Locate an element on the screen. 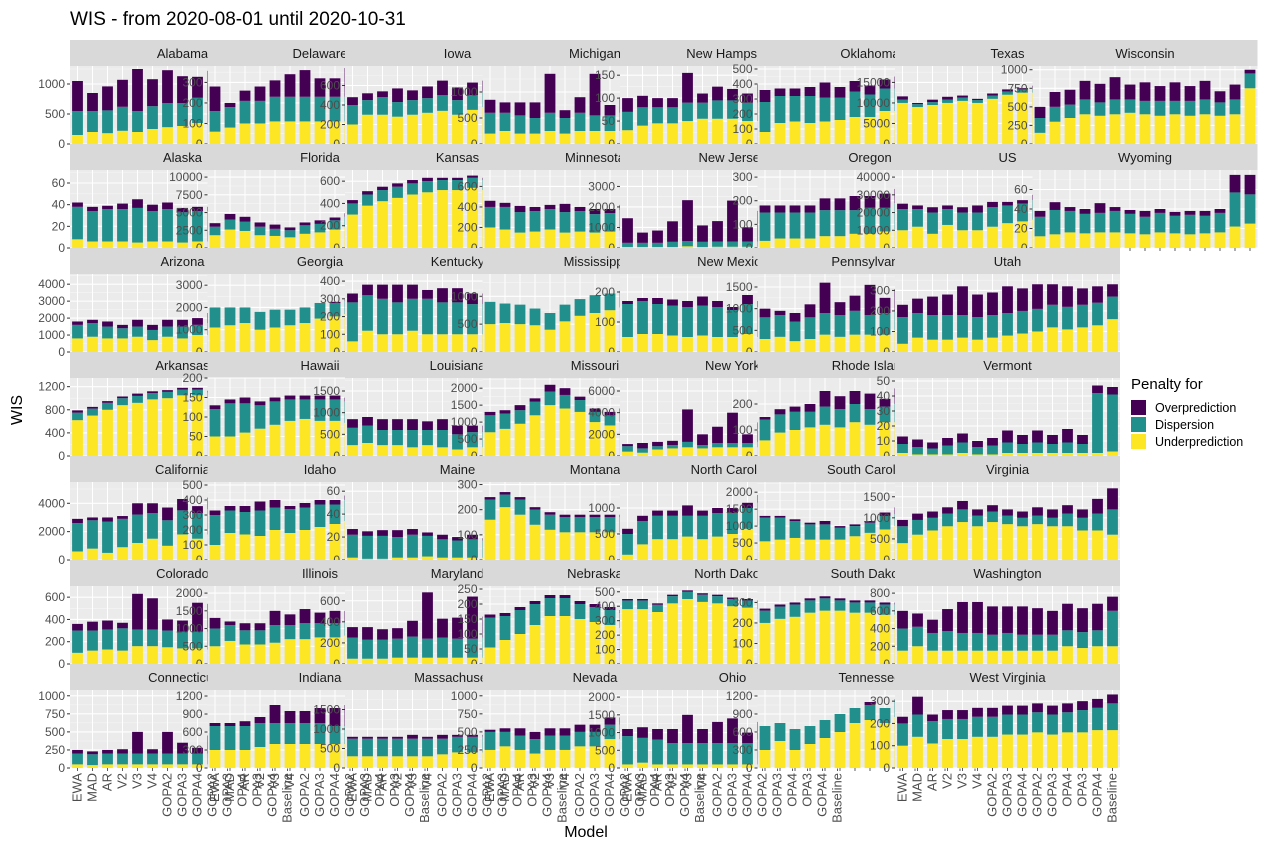  y-tick-label: 600 is located at coordinates (330, 86).